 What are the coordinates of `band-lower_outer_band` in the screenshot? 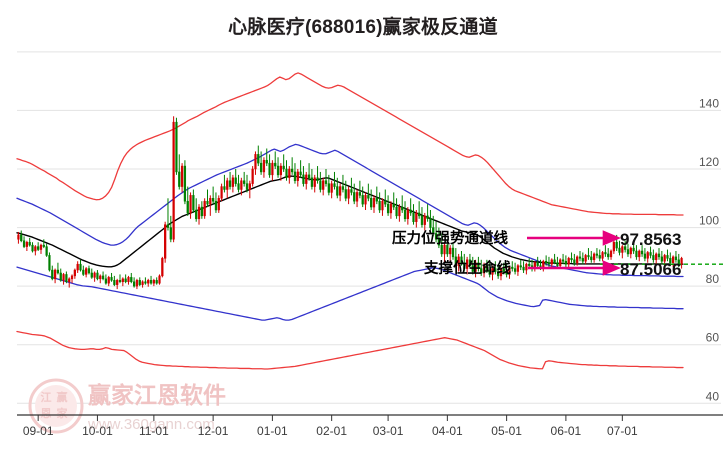 It's located at (350, 350).